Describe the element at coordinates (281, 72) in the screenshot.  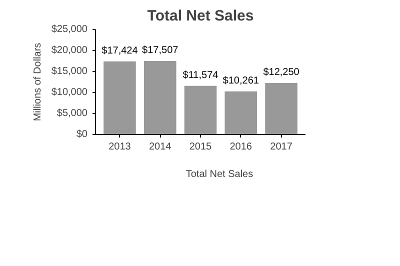
I see `data-label: $12,250` at that location.